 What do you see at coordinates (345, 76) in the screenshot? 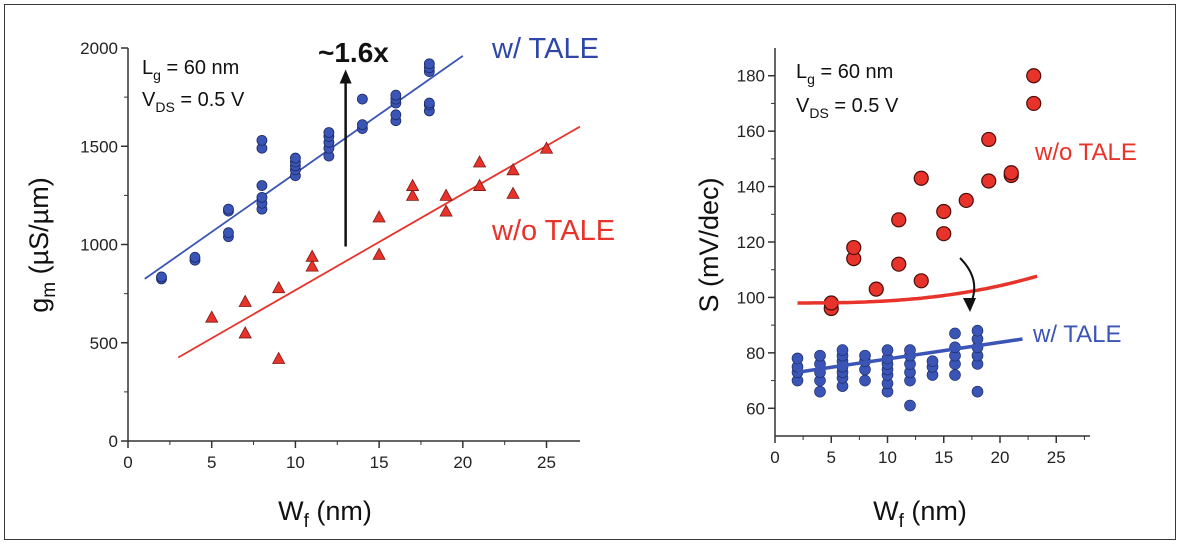
I see `improvement-arrow-head` at bounding box center [345, 76].